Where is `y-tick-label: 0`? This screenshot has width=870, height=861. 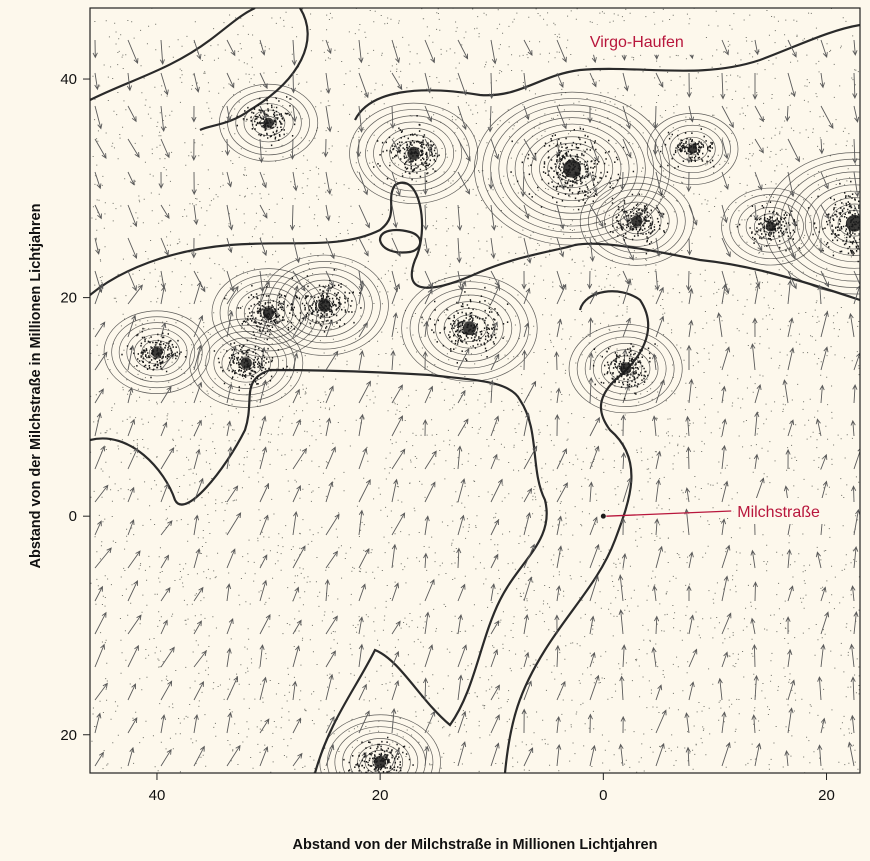
y-tick-label: 0 is located at coordinates (73, 516).